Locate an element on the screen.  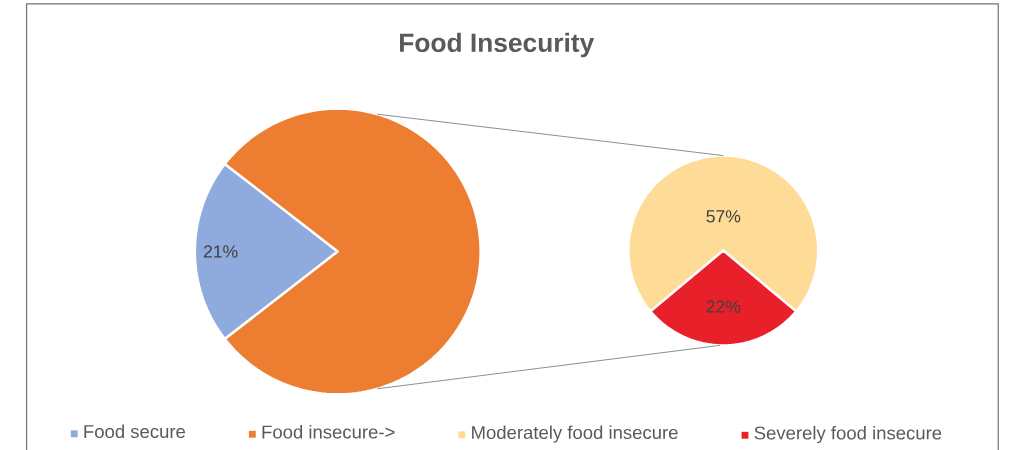
legend-label: Moderately food insecure is located at coordinates (575, 434).